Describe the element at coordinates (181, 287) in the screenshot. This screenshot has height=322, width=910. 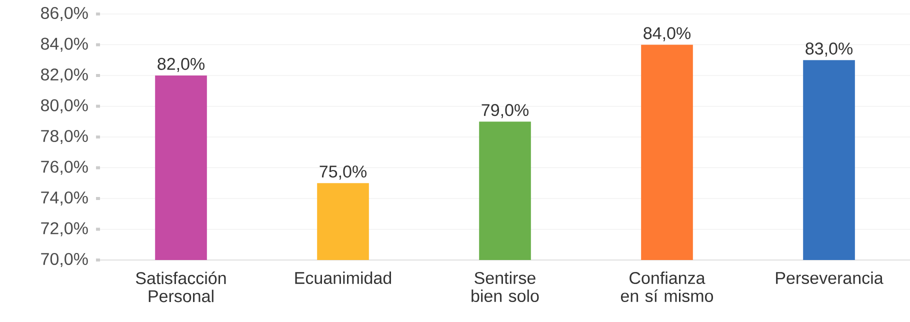
I see `x-tick-label: Satisfacción Personal` at that location.